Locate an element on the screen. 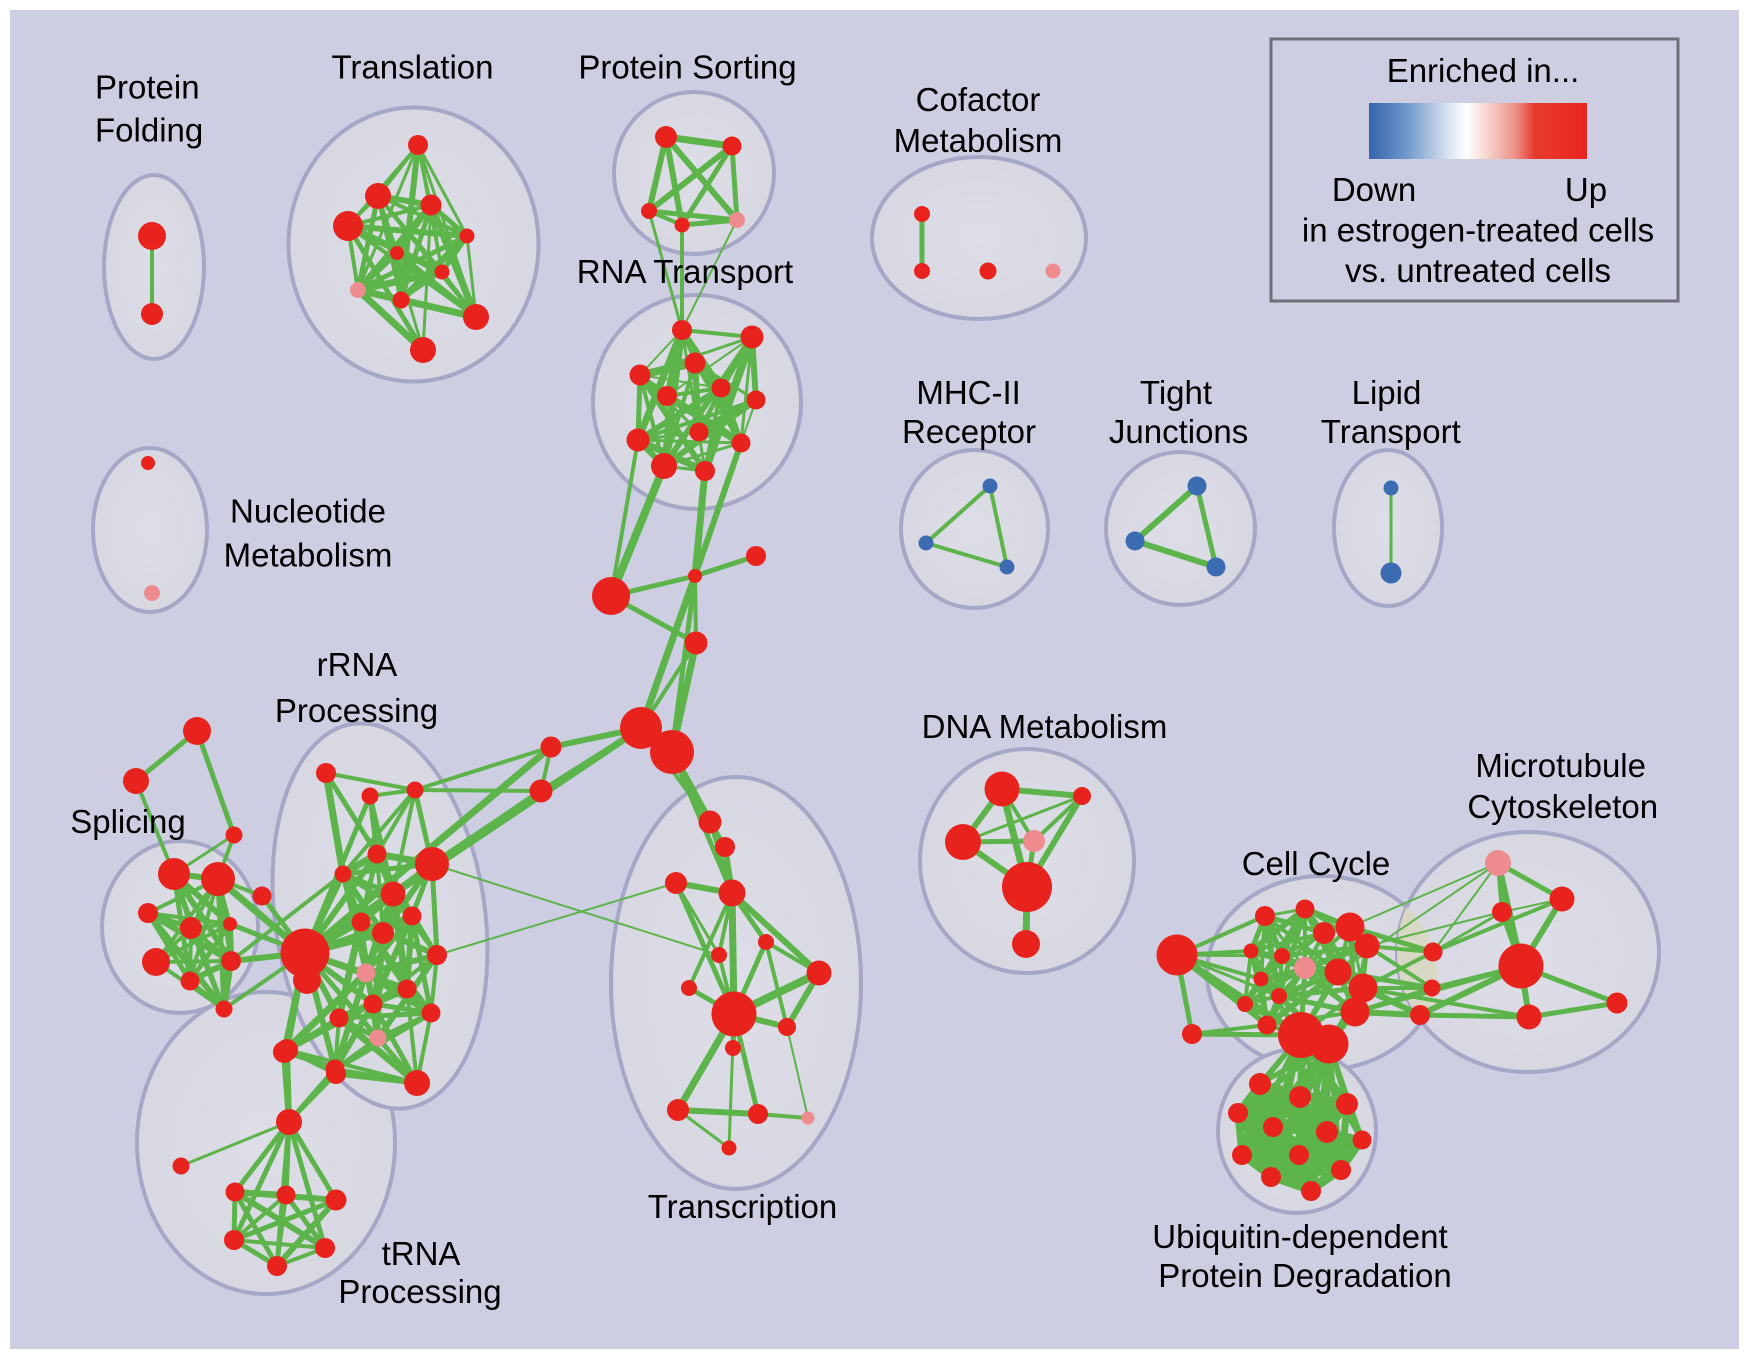 Image resolution: width=1750 pixels, height=1360 pixels. svg-text: Cell Cycle is located at coordinates (1316, 863).